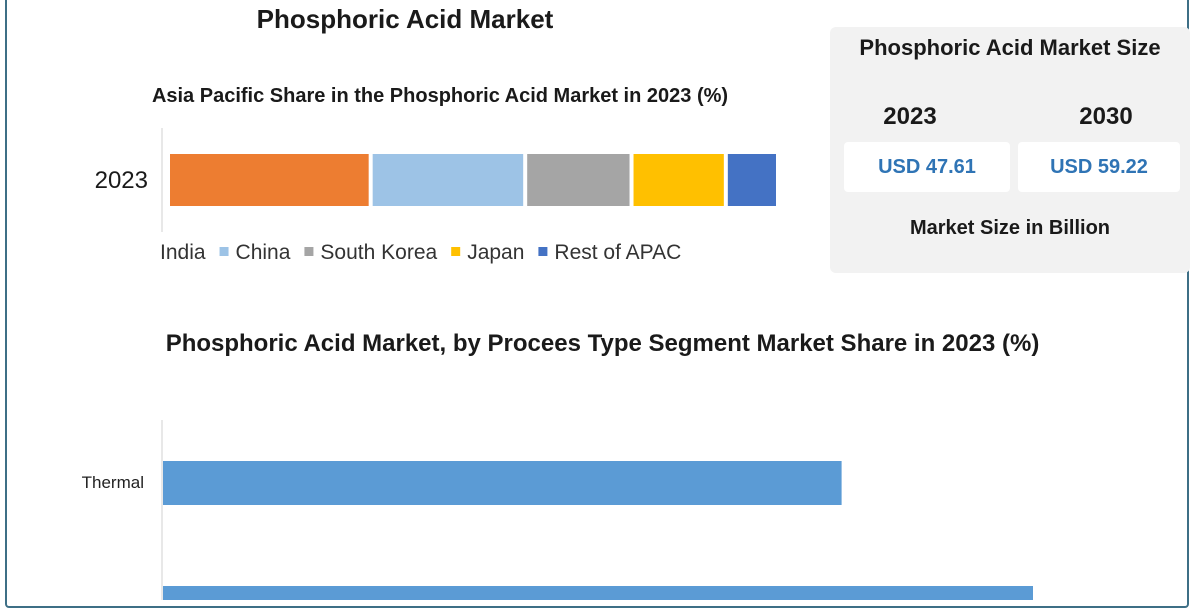 This screenshot has height=608, width=1200. What do you see at coordinates (751, 180) in the screenshot?
I see `apac-bar-rest-of-apac` at bounding box center [751, 180].